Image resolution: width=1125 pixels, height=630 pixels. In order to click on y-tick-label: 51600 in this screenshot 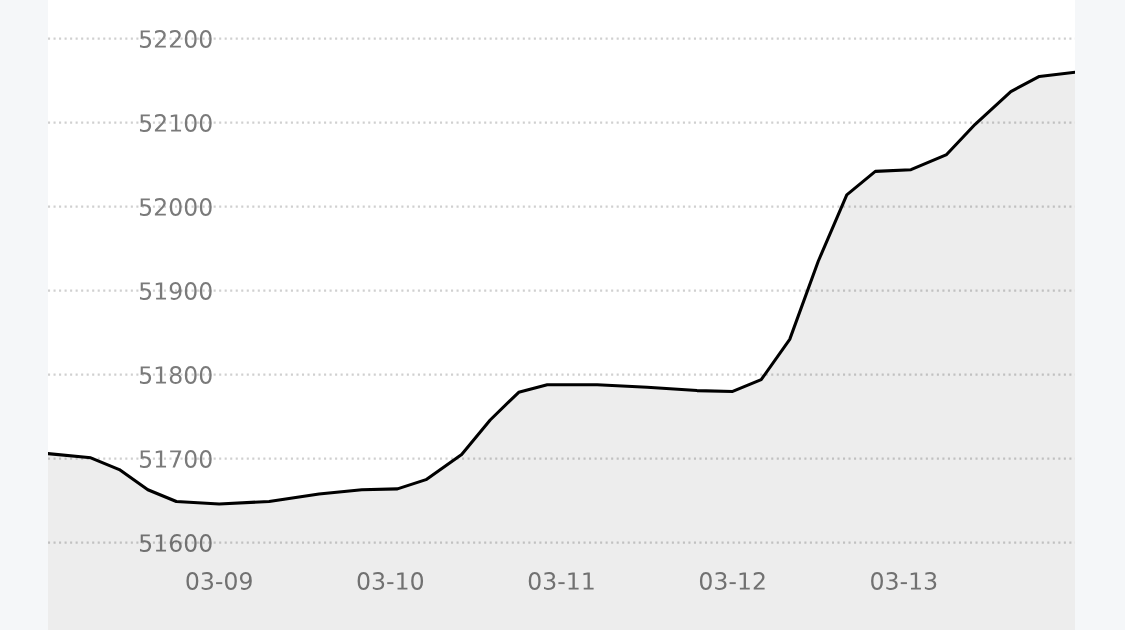, I will do `click(175, 543)`.